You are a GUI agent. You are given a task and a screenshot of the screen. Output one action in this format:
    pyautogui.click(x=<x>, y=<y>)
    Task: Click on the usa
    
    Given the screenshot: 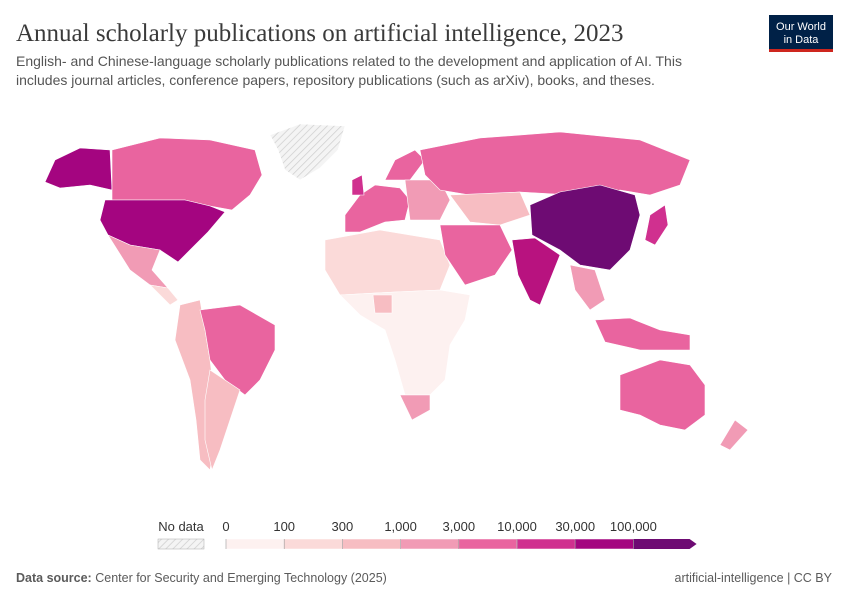 What is the action you would take?
    pyautogui.click(x=162, y=231)
    